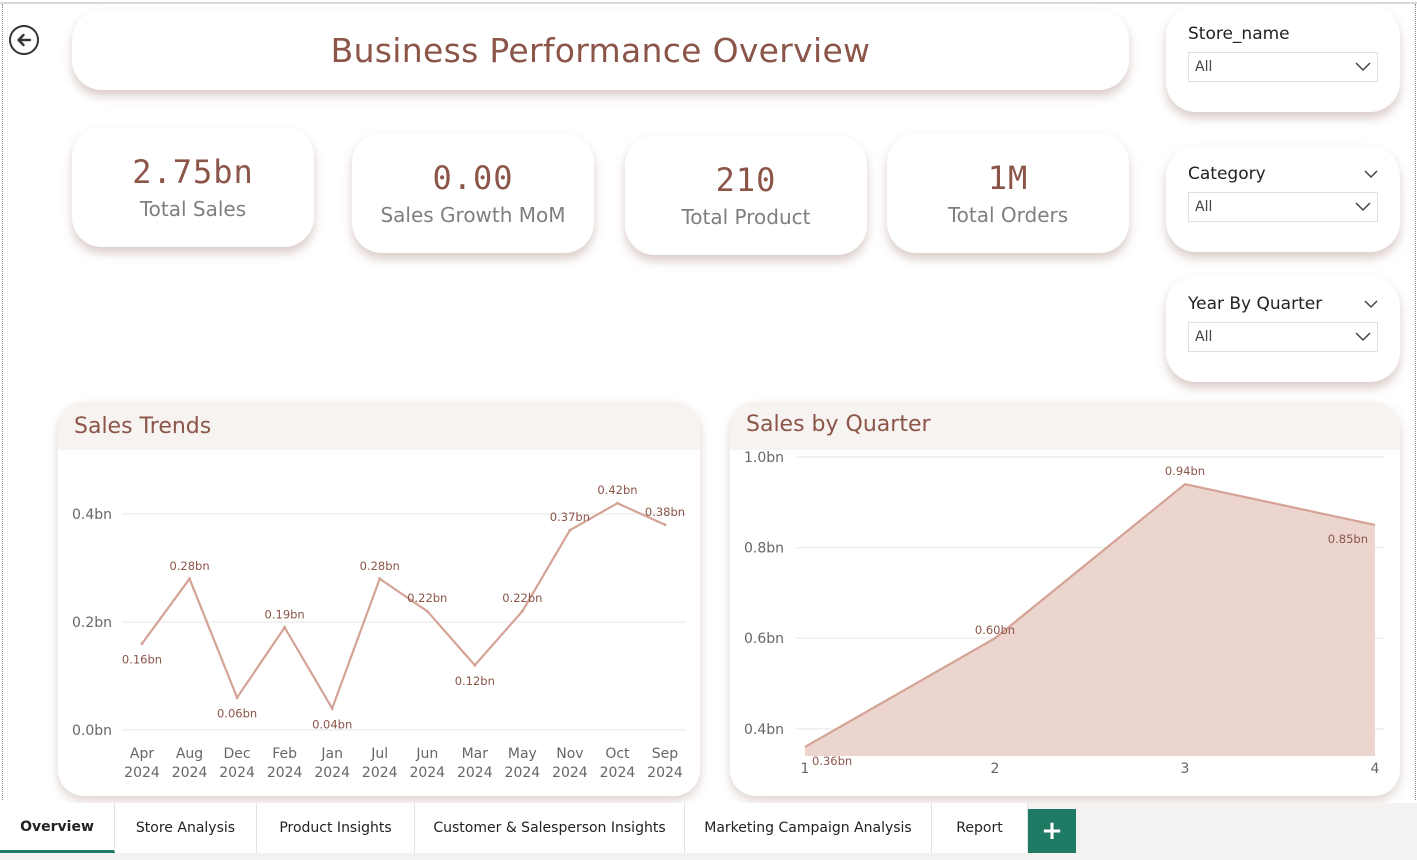  I want to click on add-page-button: +, so click(1052, 831).